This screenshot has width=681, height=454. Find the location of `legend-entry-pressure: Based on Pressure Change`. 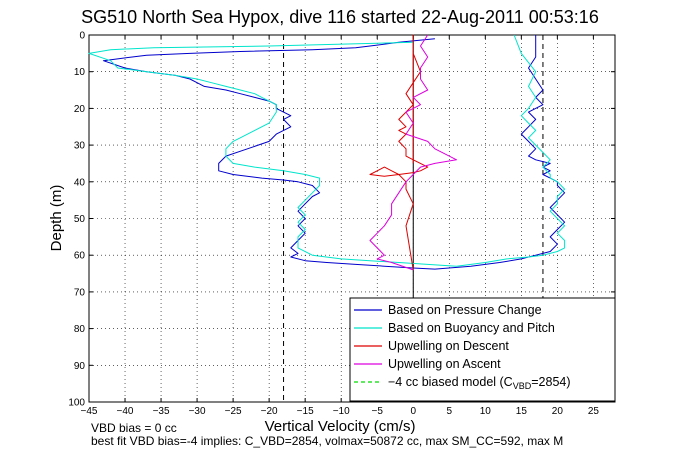

legend-entry-pressure: Based on Pressure Change is located at coordinates (465, 310).